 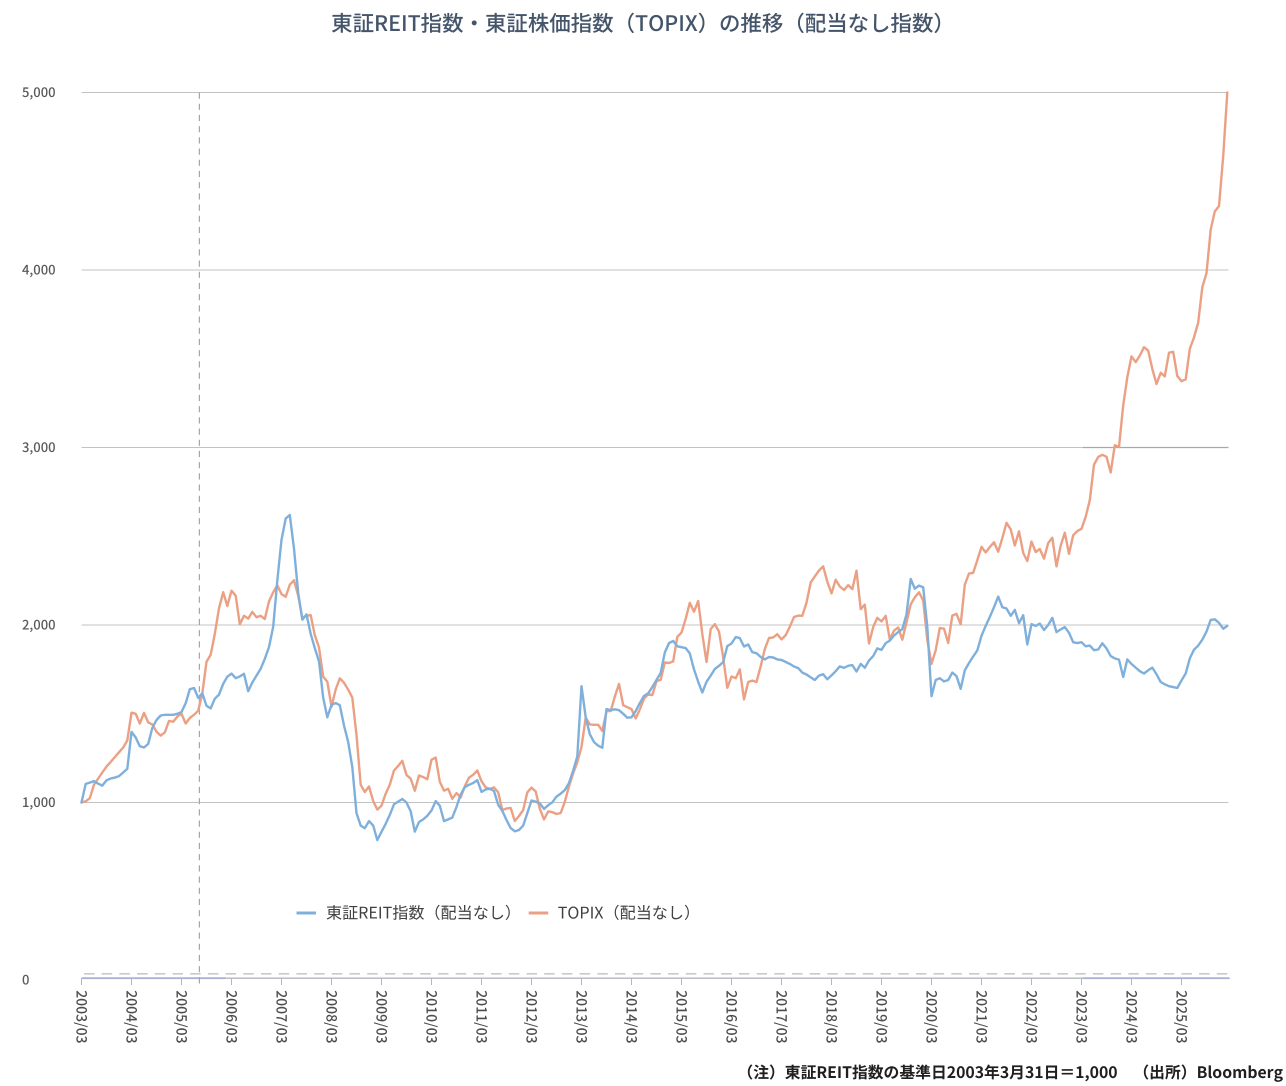 I want to click on svg-text: 2017/03, so click(x=782, y=1016).